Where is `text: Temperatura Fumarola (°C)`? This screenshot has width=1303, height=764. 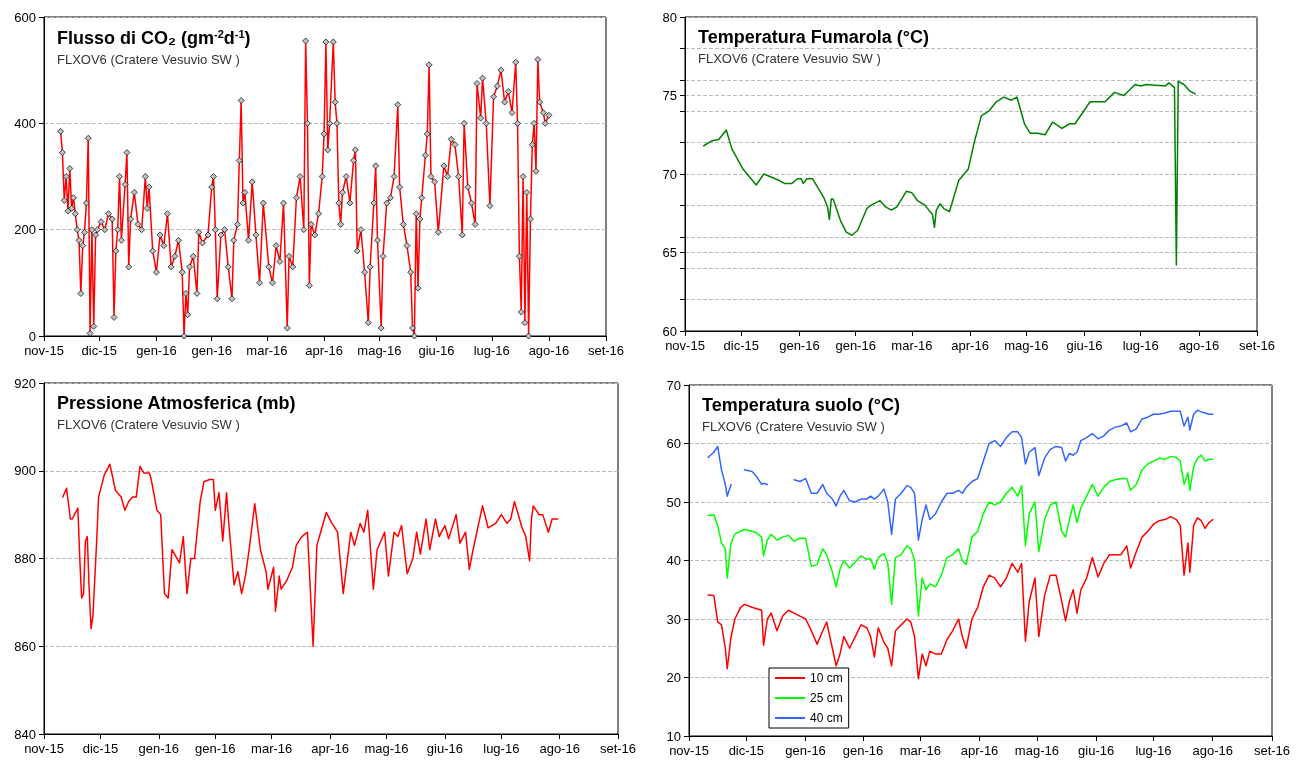
text: Temperatura Fumarola (°C) is located at coordinates (813, 37).